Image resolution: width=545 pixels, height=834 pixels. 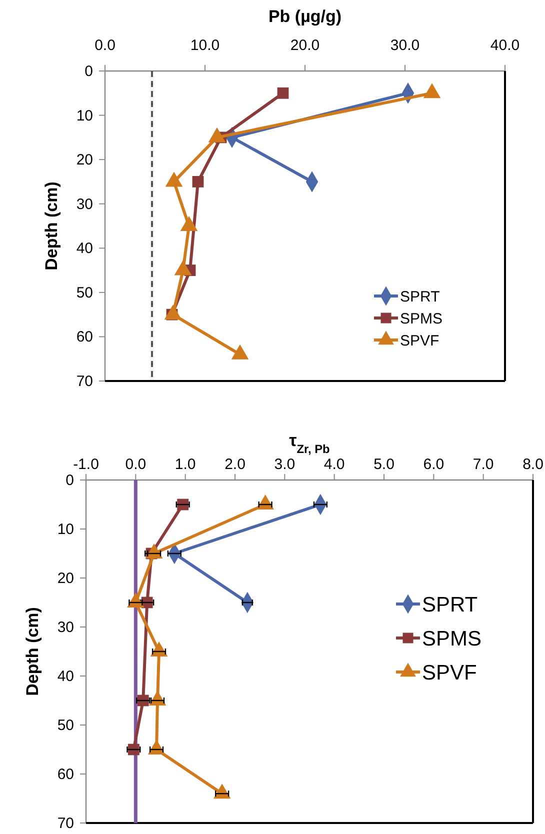 What do you see at coordinates (433, 464) in the screenshot?
I see `x-tick-label: 6.0` at bounding box center [433, 464].